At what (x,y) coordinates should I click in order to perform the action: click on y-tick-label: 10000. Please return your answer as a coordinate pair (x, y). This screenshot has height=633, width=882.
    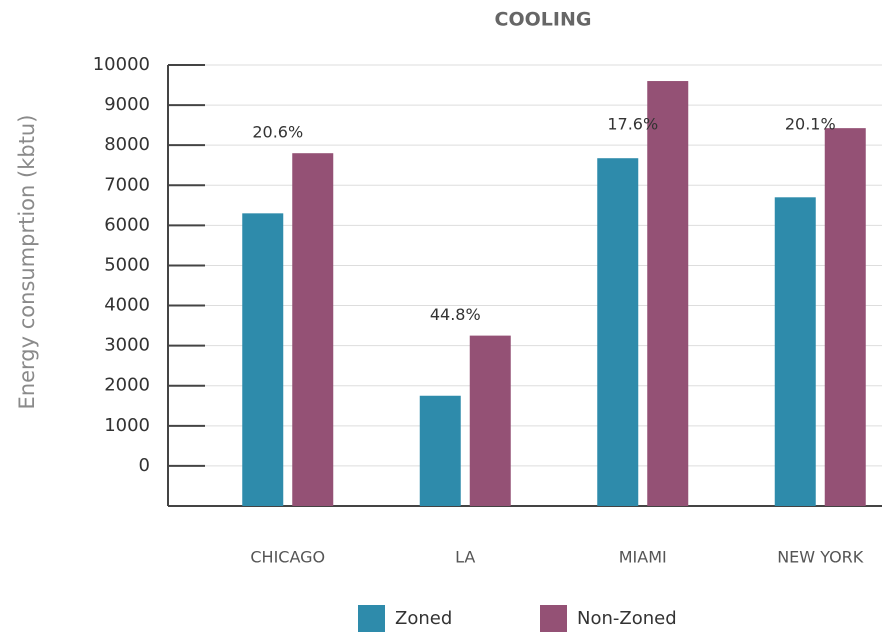
    Looking at the image, I should click on (121, 64).